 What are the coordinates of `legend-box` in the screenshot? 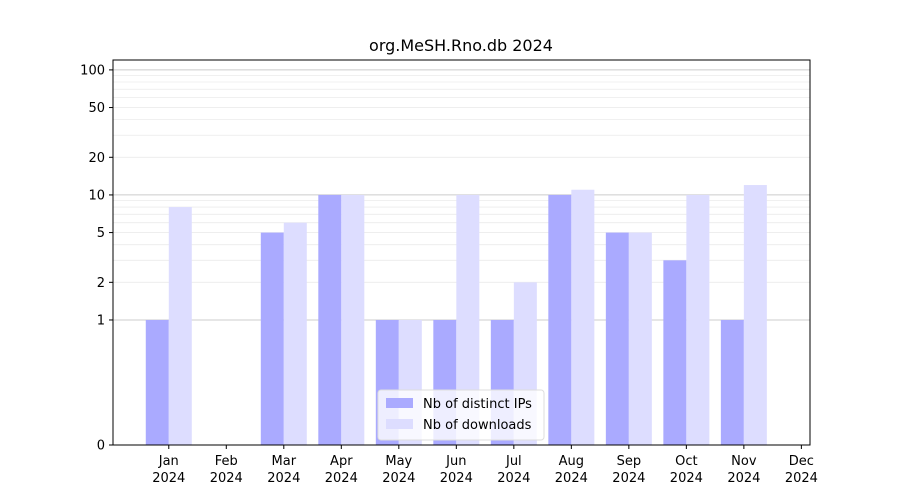 It's located at (461, 415).